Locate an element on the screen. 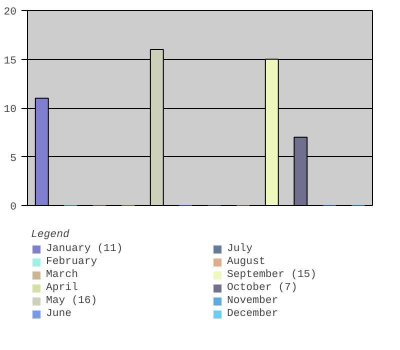 This screenshot has height=350, width=400. y-tick-label: 20 is located at coordinates (10, 12).